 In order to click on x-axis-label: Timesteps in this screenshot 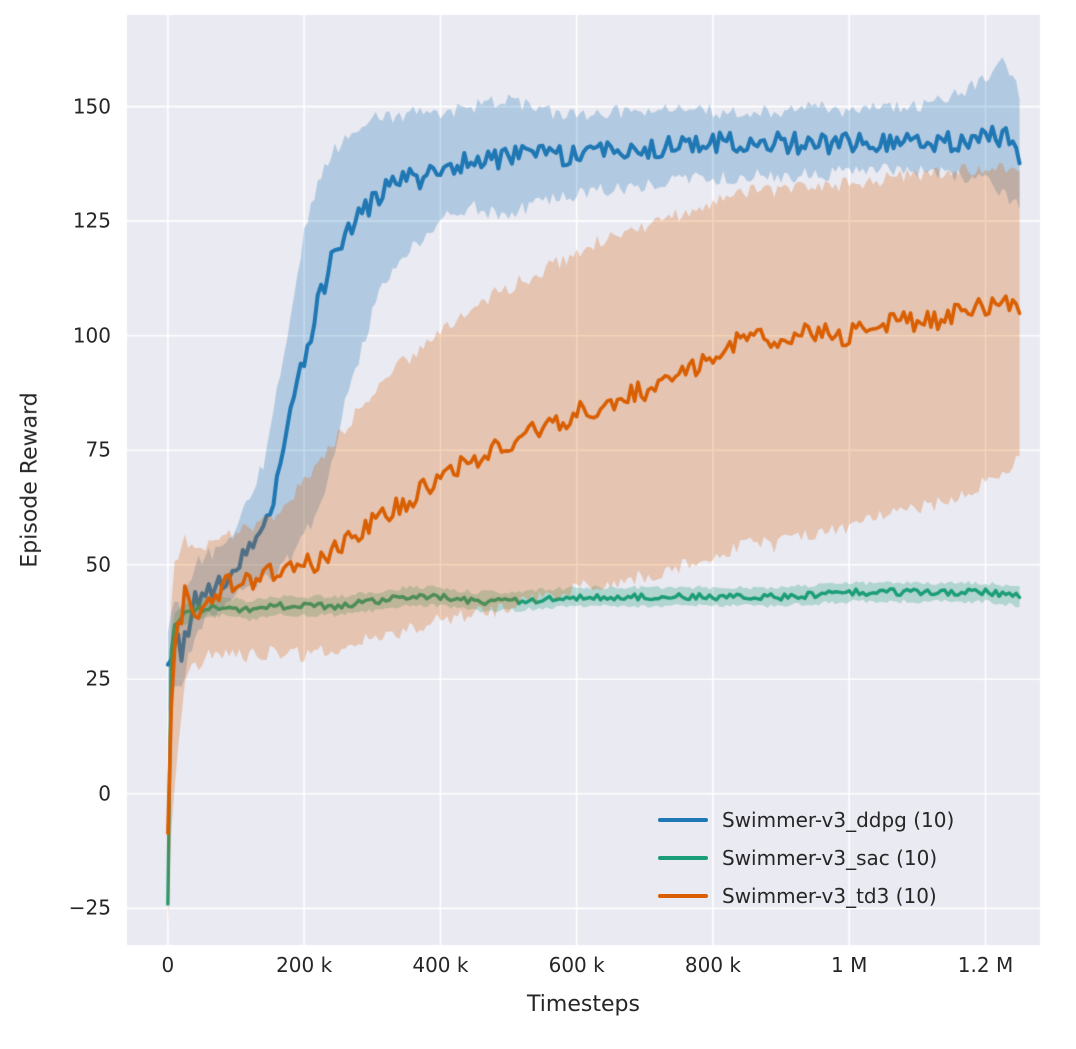, I will do `click(583, 1004)`.